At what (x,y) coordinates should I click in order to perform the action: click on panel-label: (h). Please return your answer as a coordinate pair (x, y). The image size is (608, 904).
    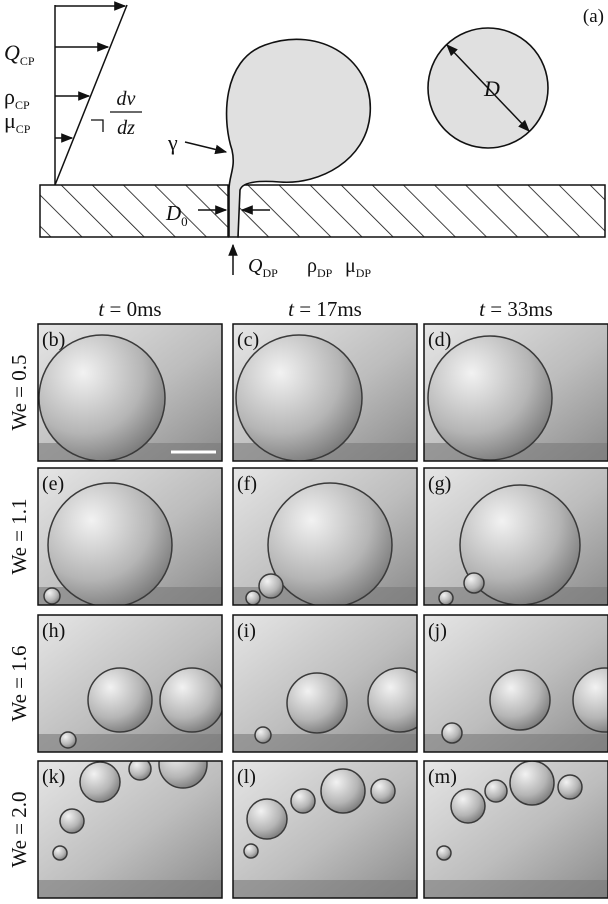
    Looking at the image, I should click on (53, 631).